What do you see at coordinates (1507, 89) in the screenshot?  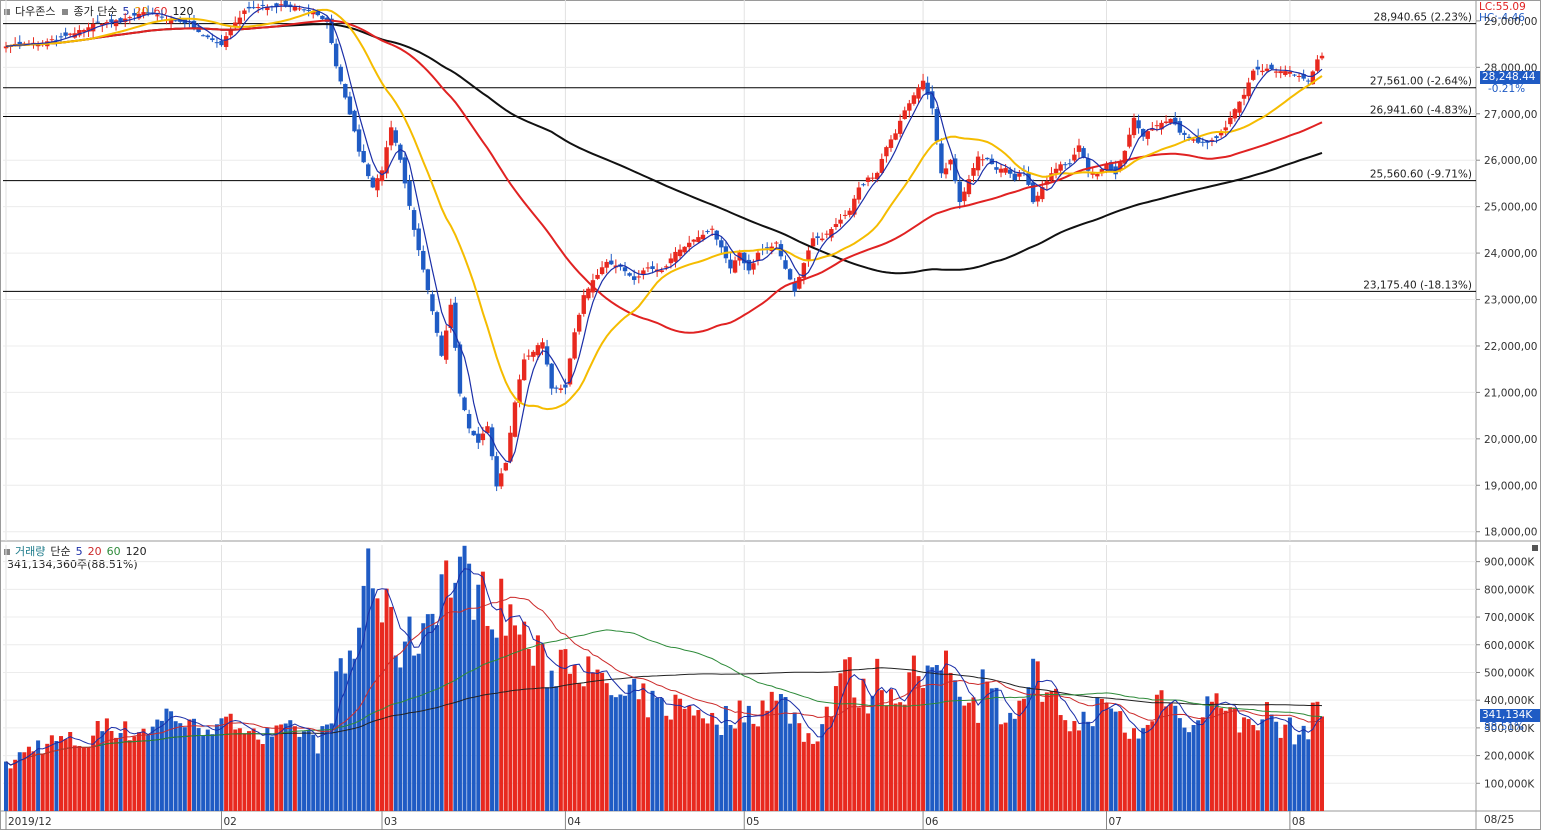 I see `current-price-change: -0.21%` at bounding box center [1507, 89].